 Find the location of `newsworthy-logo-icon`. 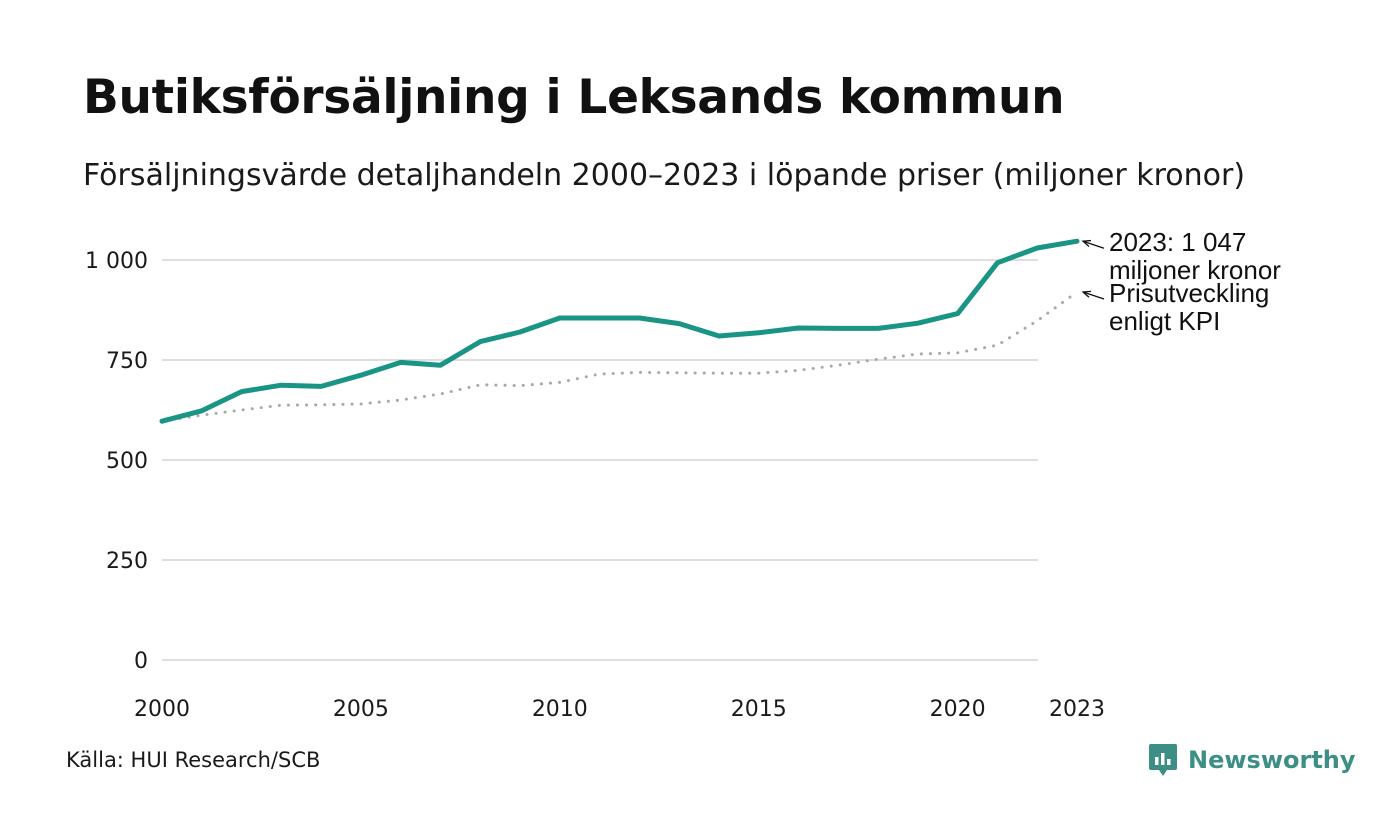

newsworthy-logo-icon is located at coordinates (1163, 760).